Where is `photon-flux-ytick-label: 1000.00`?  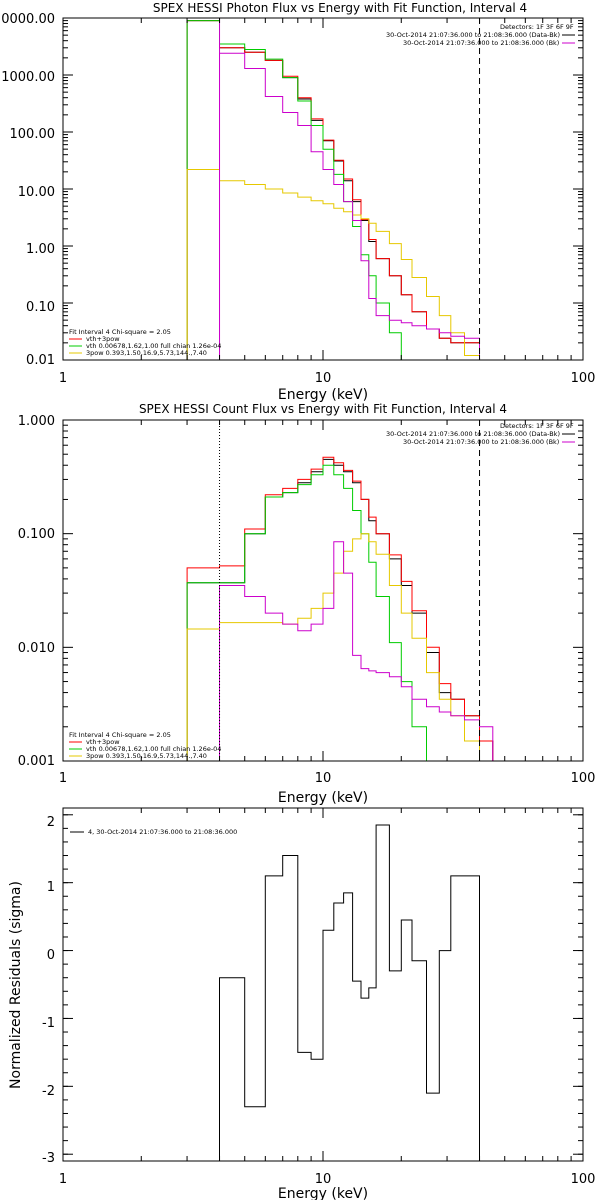 photon-flux-ytick-label: 1000.00 is located at coordinates (28, 77).